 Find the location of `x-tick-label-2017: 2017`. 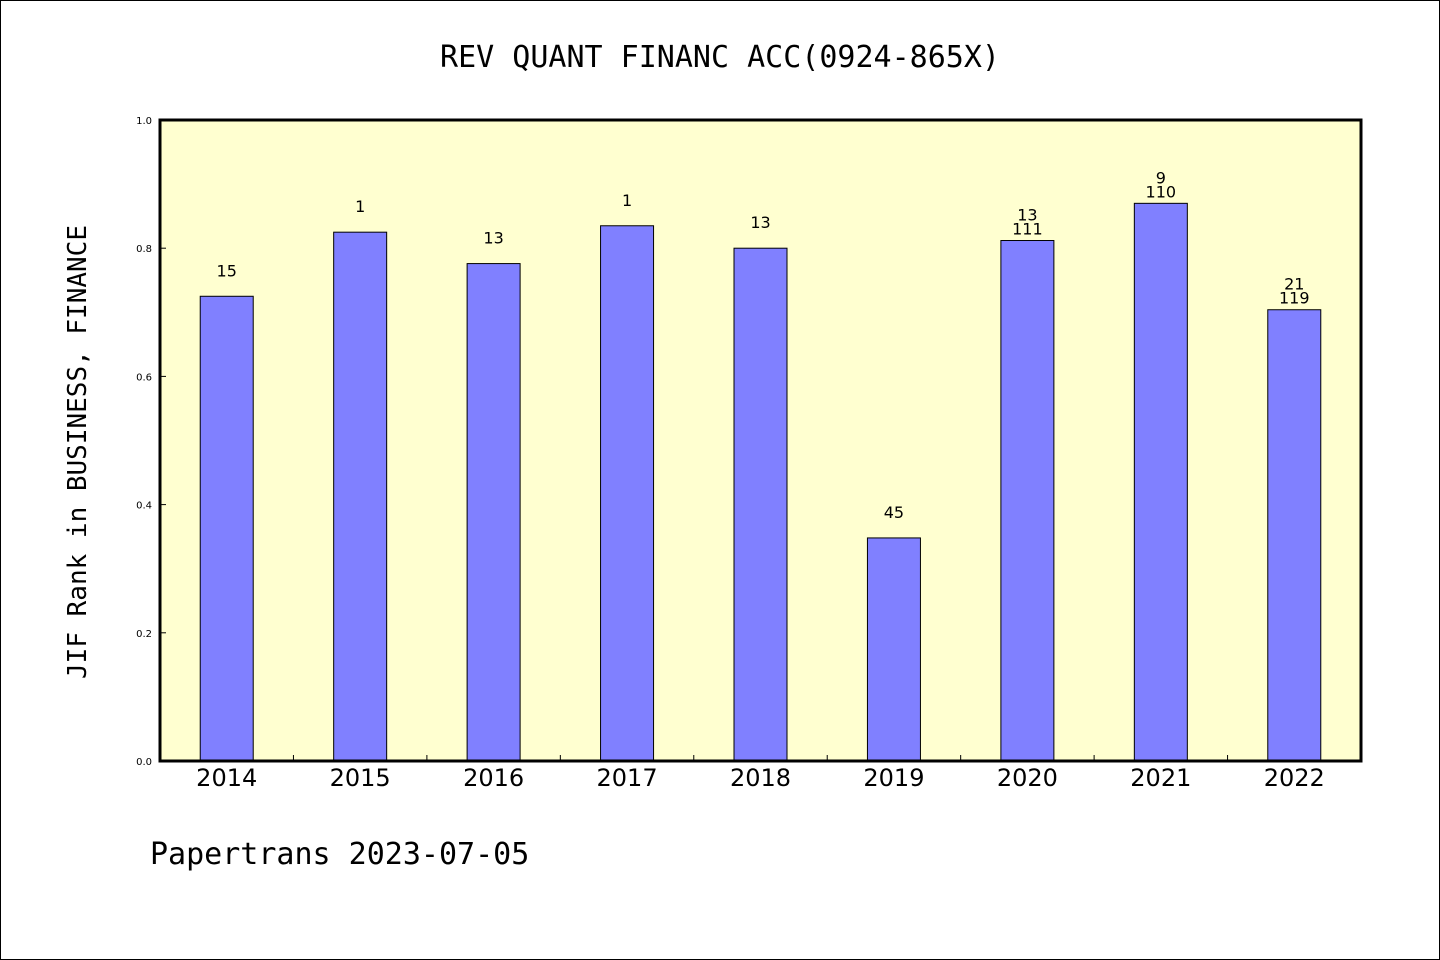

x-tick-label-2017: 2017 is located at coordinates (627, 778).